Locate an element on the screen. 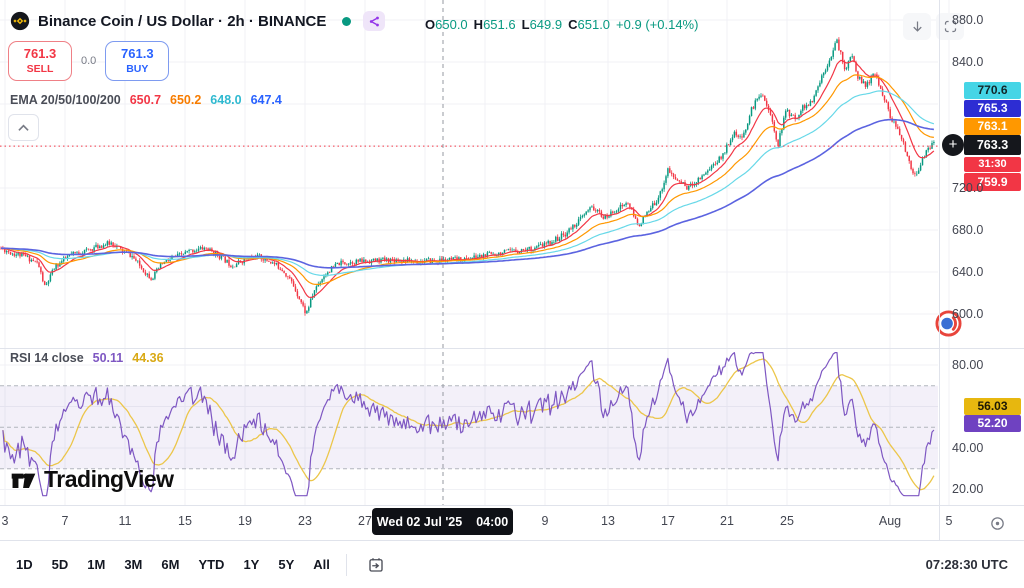 The height and width of the screenshot is (588, 1024). bottom-toolbar: 1D 5D 1M 3M 6M YTD 1Y 5Y All 07:28:30 UTC is located at coordinates (512, 564).